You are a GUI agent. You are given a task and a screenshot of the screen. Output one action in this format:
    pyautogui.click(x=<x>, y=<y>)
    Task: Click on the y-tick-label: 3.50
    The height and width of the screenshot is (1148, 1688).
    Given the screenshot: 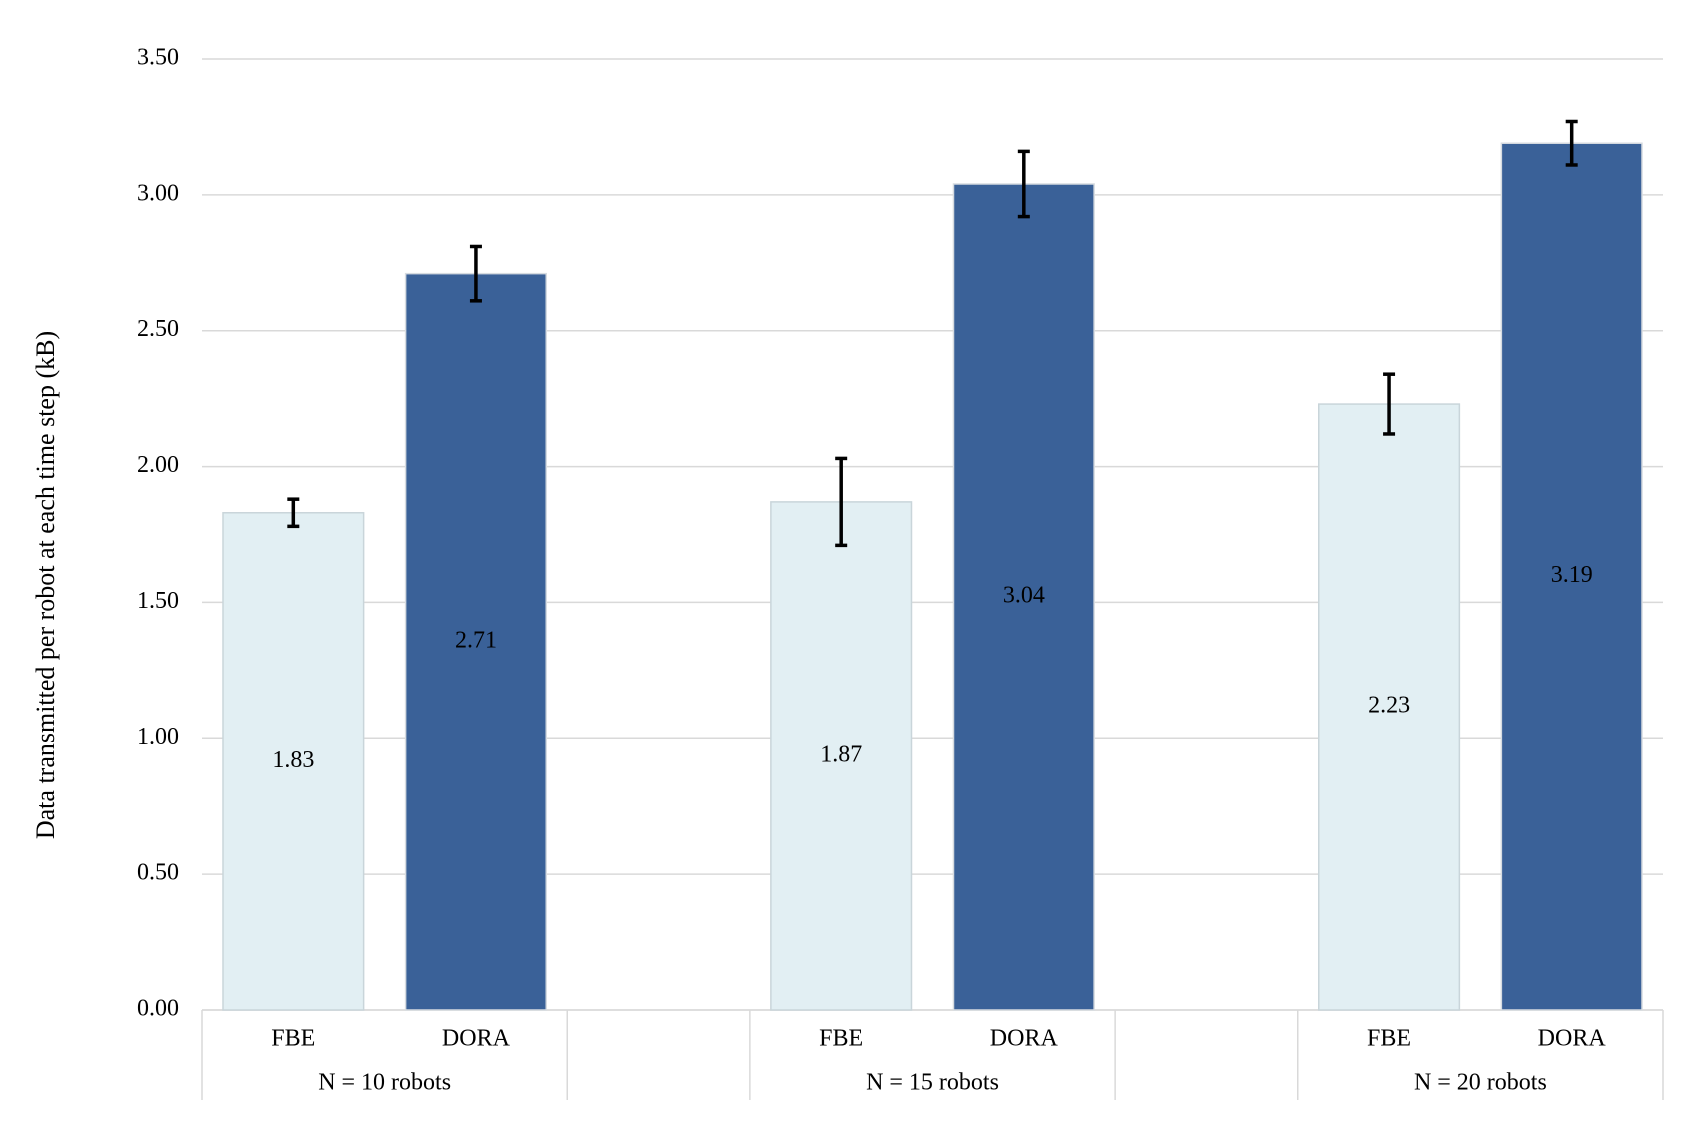 What is the action you would take?
    pyautogui.click(x=158, y=58)
    